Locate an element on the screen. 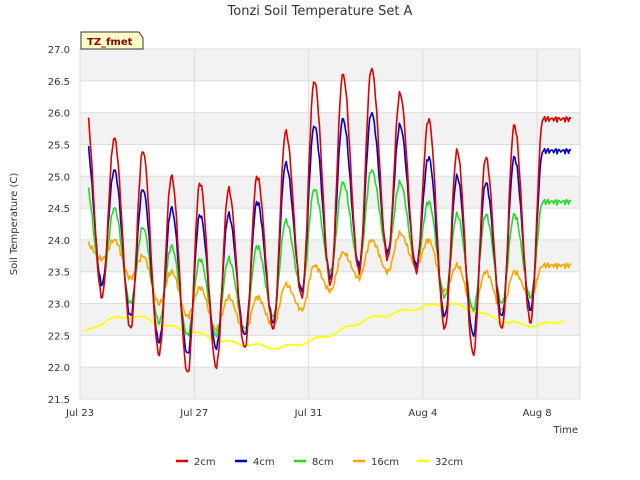 This screenshot has width=640, height=480. x-tick-label: Aug 4 is located at coordinates (422, 413).